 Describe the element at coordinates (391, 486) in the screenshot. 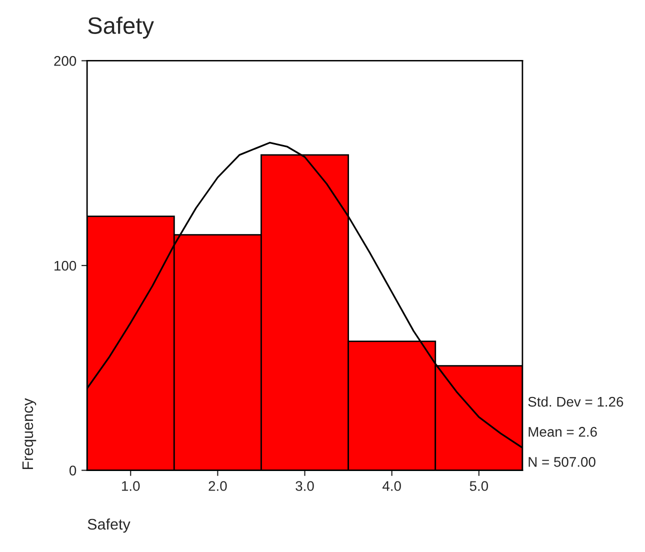

I see `x-tick-label: 4.0` at that location.